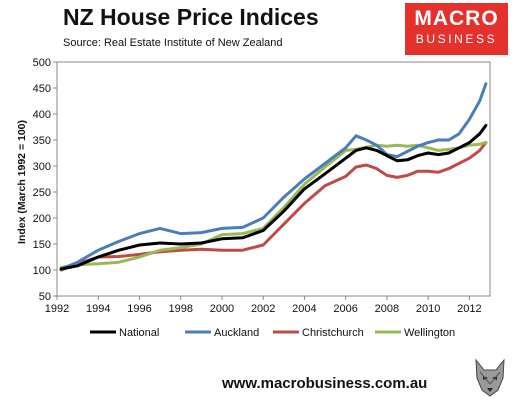 This screenshot has height=401, width=514. Describe the element at coordinates (139, 333) in the screenshot. I see `legend-label-national: National` at that location.